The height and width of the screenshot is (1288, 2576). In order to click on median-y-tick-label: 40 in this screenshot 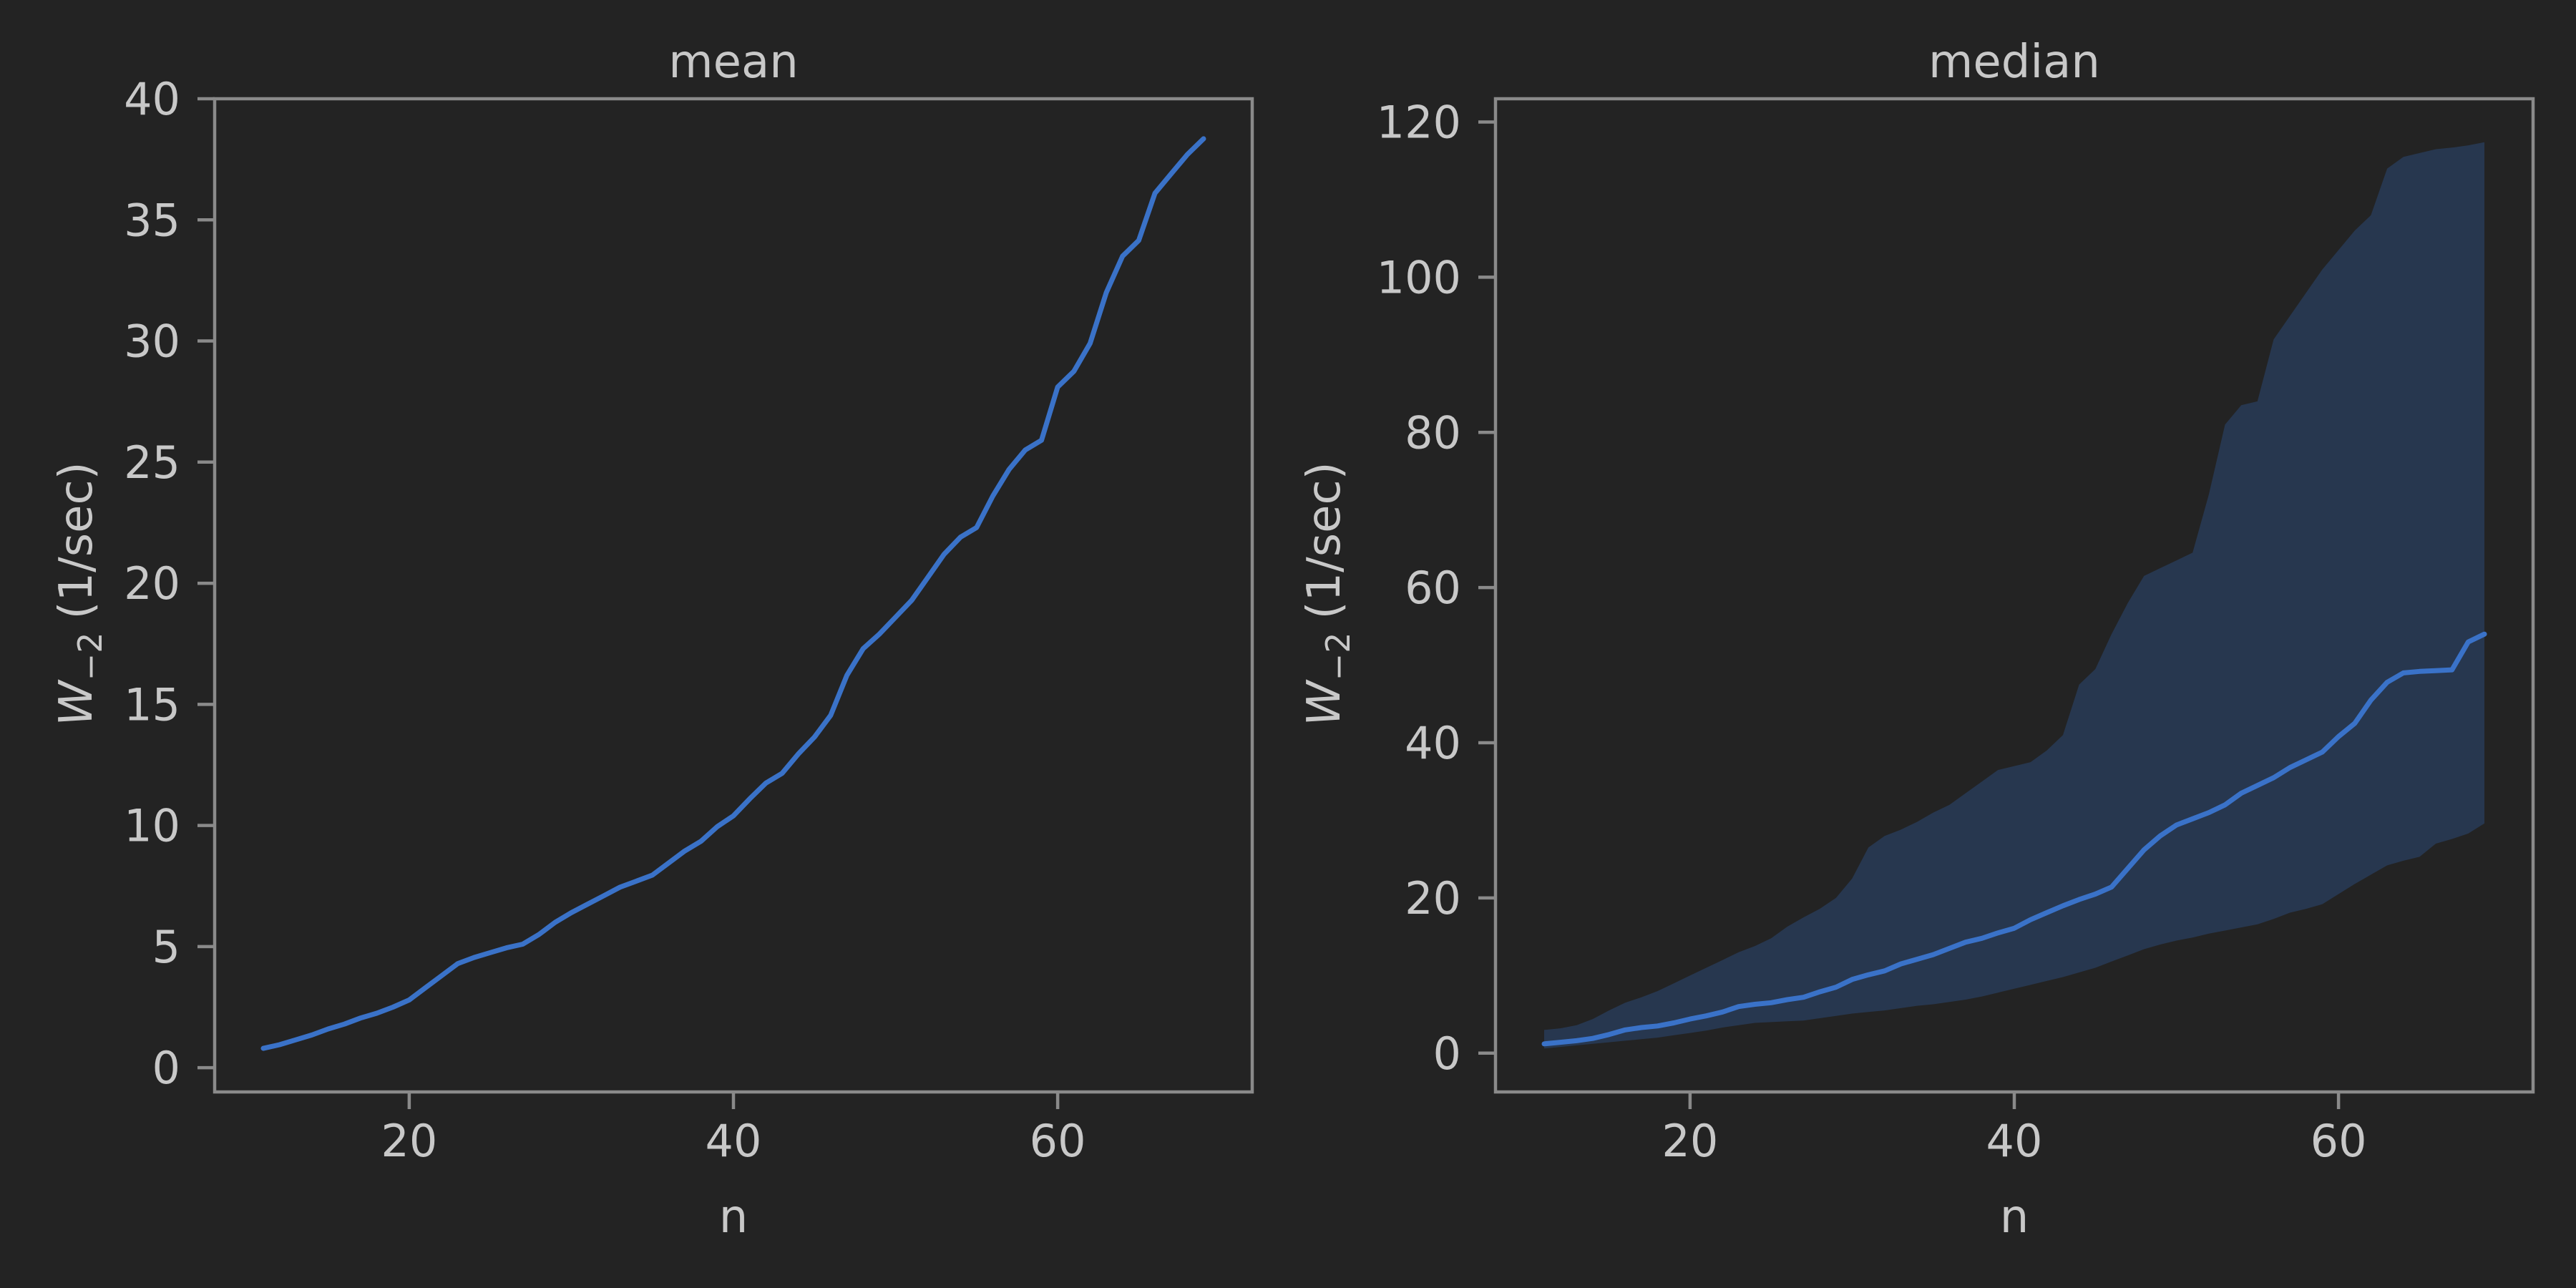, I will do `click(1433, 743)`.